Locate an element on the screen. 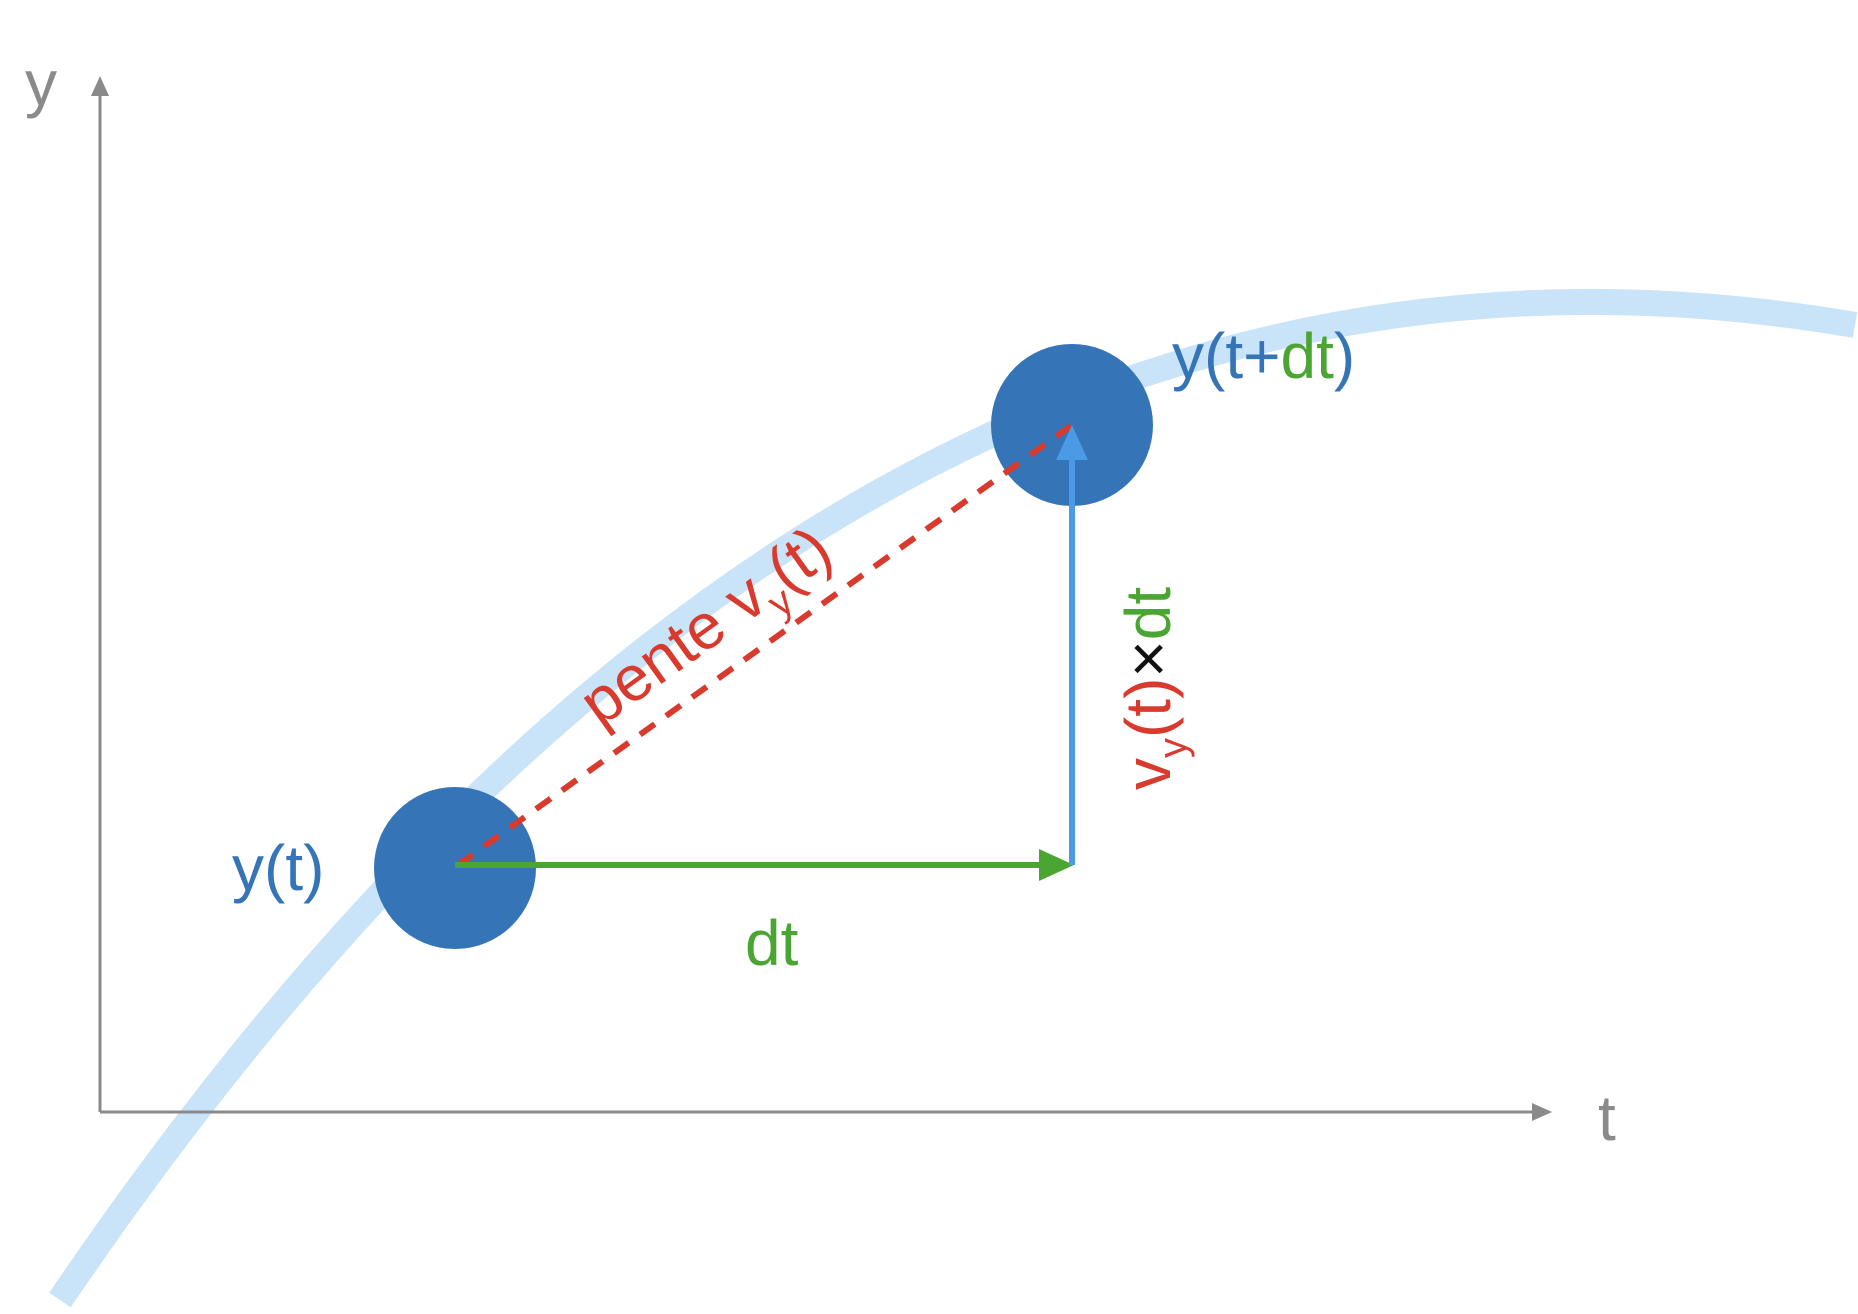 This screenshot has height=1314, width=1858. y-axis-label: y is located at coordinates (41, 83).